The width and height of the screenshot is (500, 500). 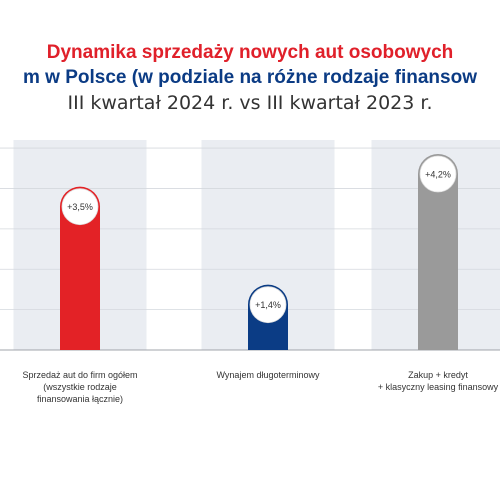 I want to click on value-label-1: +3,5%, so click(x=80, y=207).